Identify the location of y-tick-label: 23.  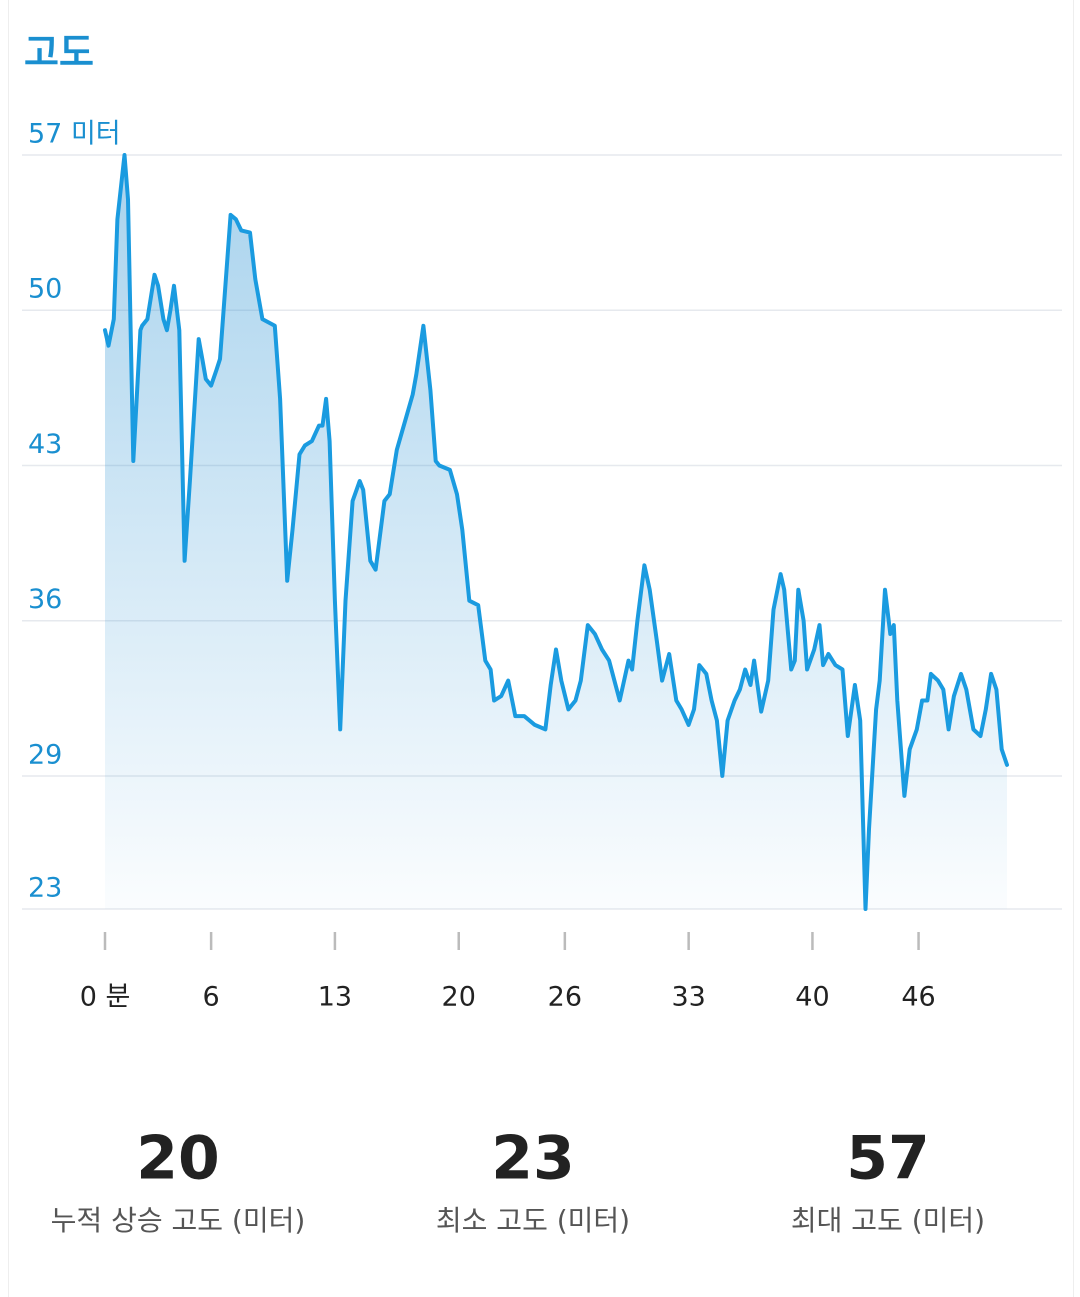
(45, 888).